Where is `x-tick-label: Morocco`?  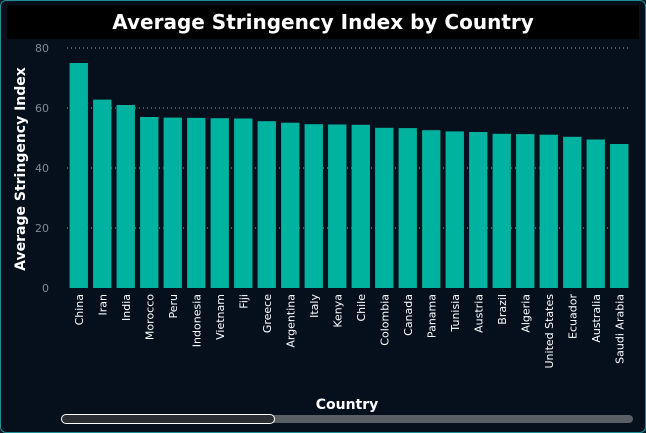
x-tick-label: Morocco is located at coordinates (149, 317).